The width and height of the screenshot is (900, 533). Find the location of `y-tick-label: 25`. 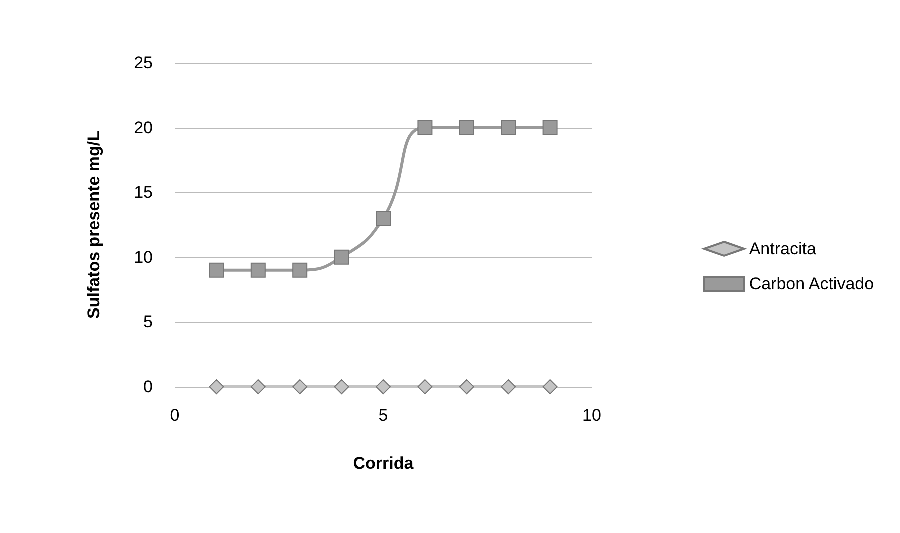

y-tick-label: 25 is located at coordinates (143, 63).